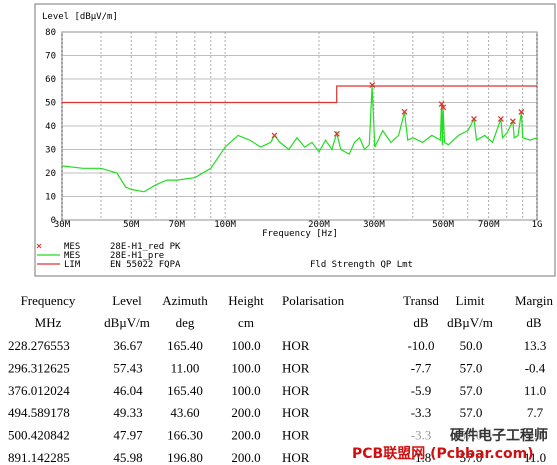 The width and height of the screenshot is (557, 465). What do you see at coordinates (361, 265) in the screenshot?
I see `legend-name: Fld Strength QP Lmt` at bounding box center [361, 265].